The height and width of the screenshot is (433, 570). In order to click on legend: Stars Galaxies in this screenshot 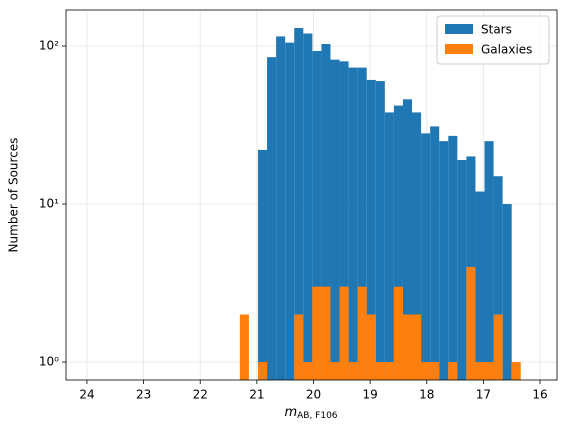, I will do `click(493, 40)`.